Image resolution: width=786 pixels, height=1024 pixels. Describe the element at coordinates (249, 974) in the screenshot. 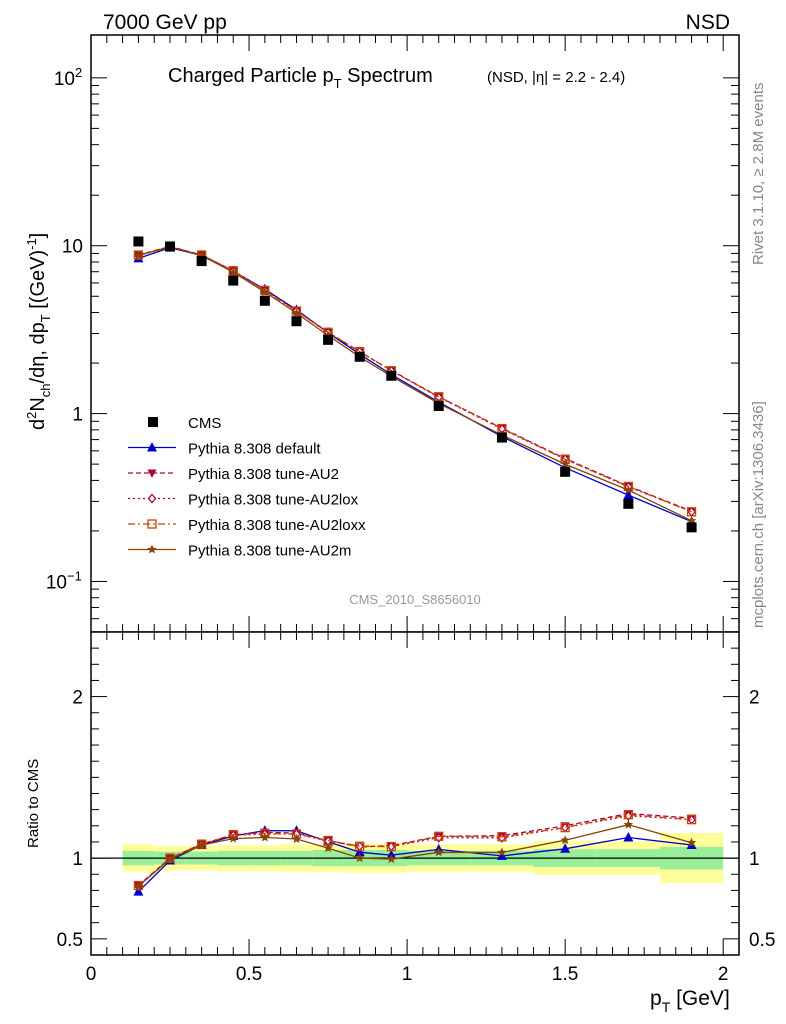

I see `x-tick-label: 0.5` at that location.